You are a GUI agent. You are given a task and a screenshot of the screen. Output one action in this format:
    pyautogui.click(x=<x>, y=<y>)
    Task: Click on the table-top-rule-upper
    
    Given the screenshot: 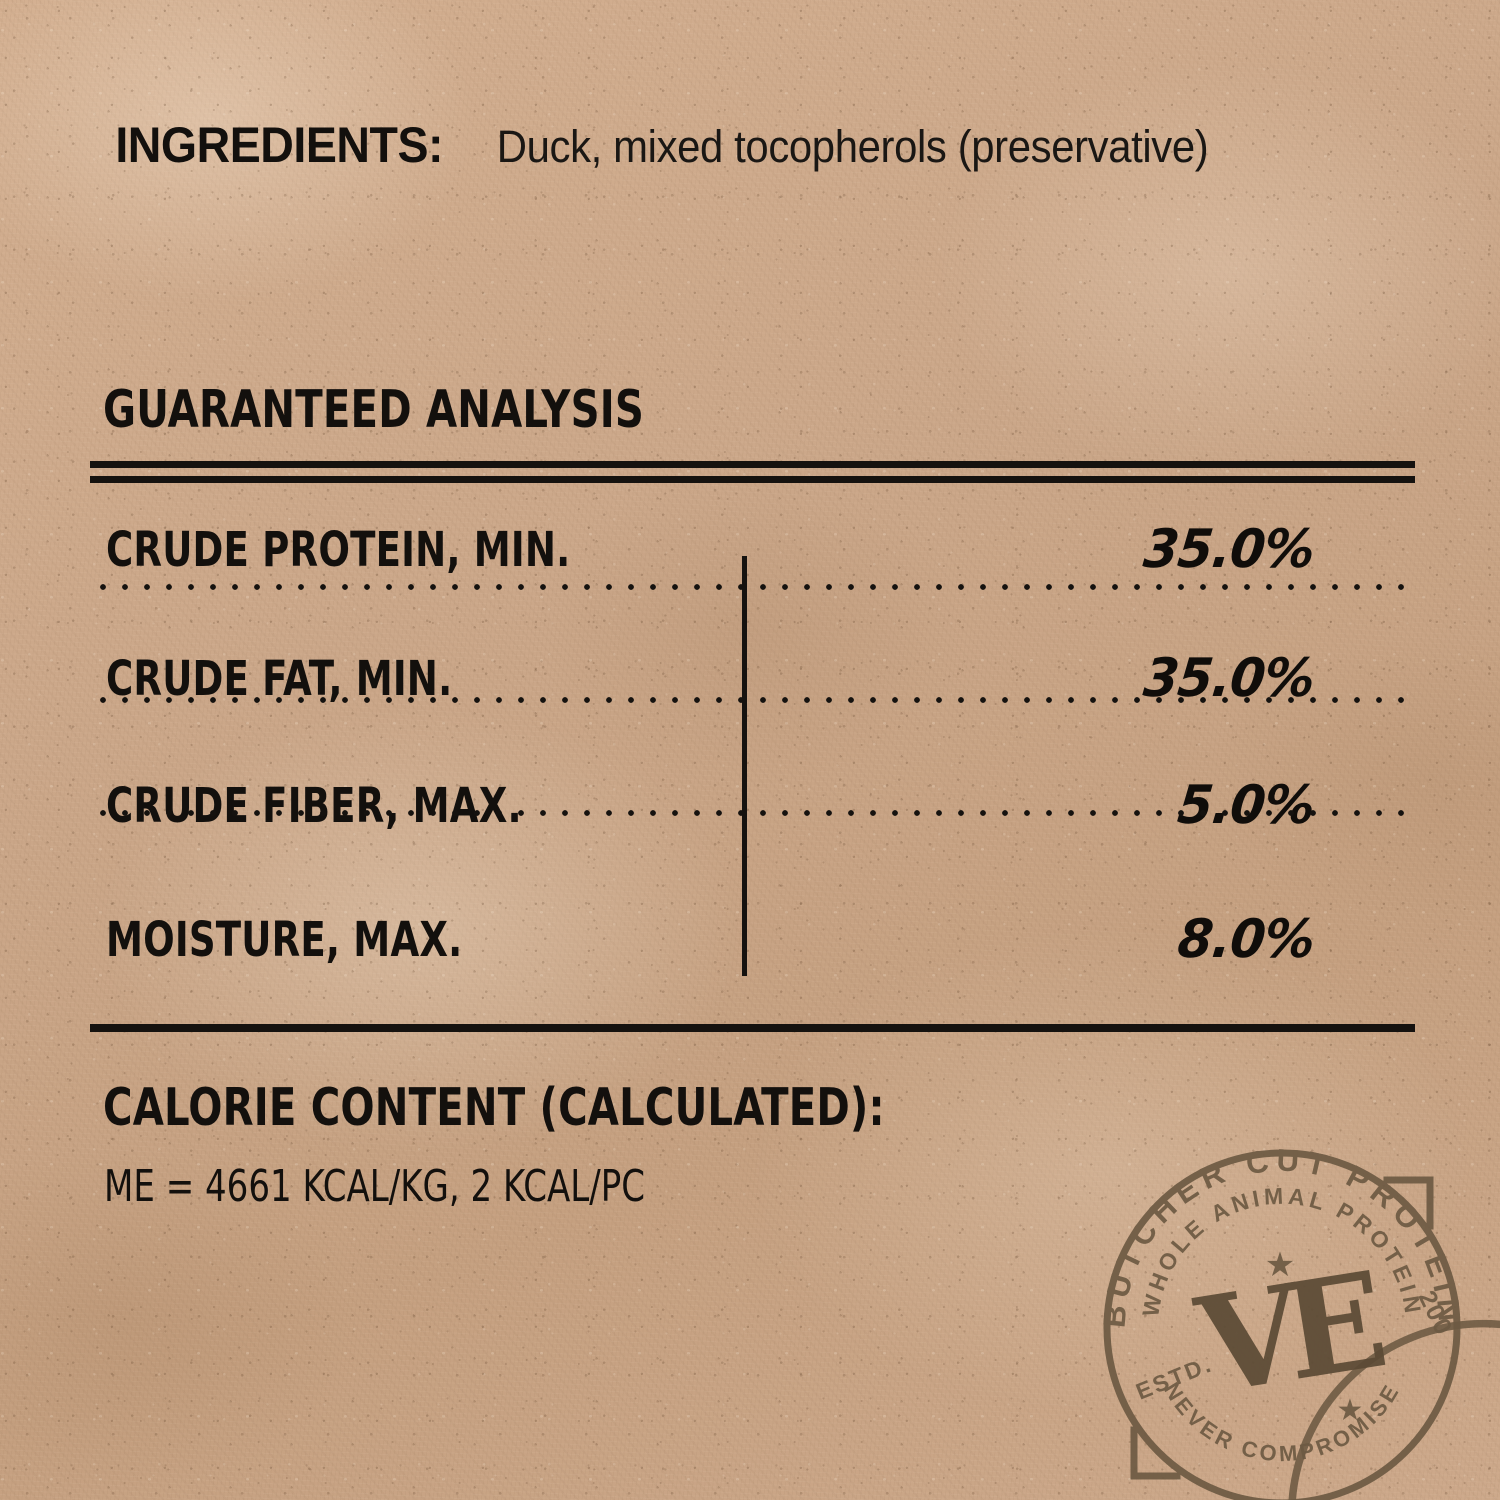 What is the action you would take?
    pyautogui.click(x=752, y=464)
    